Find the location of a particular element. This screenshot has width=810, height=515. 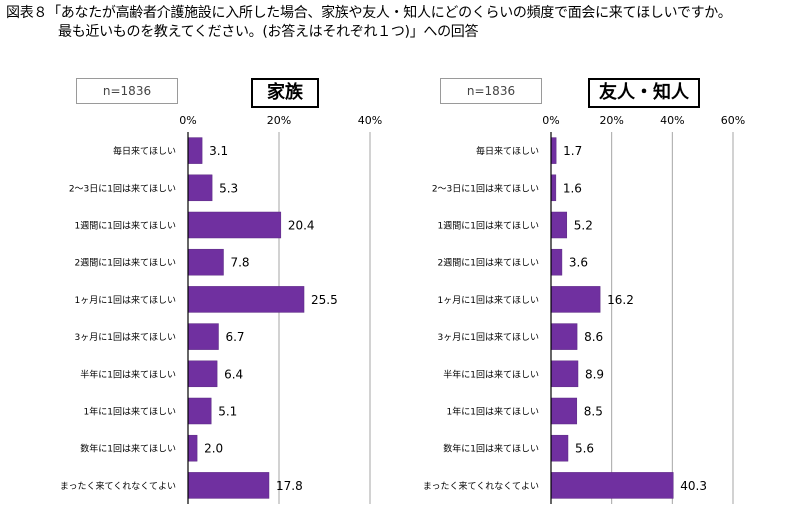

data-label: 6.7 is located at coordinates (234, 337).